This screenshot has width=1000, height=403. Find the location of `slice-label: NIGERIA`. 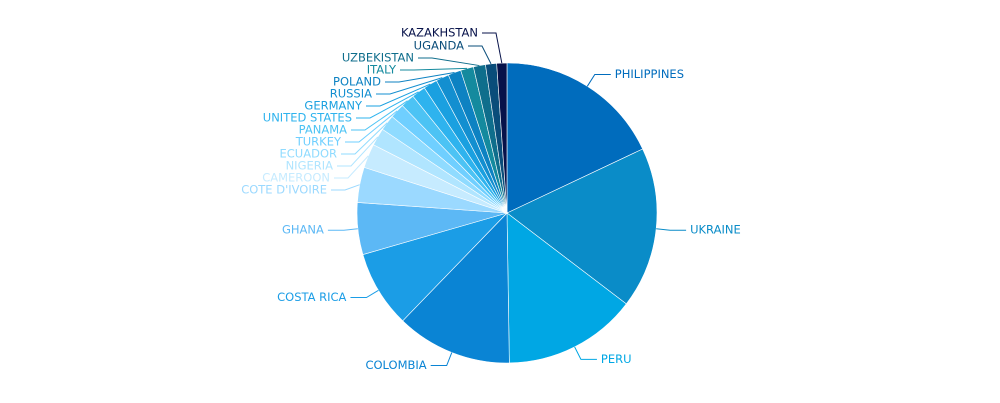

slice-label: NIGERIA is located at coordinates (310, 166).